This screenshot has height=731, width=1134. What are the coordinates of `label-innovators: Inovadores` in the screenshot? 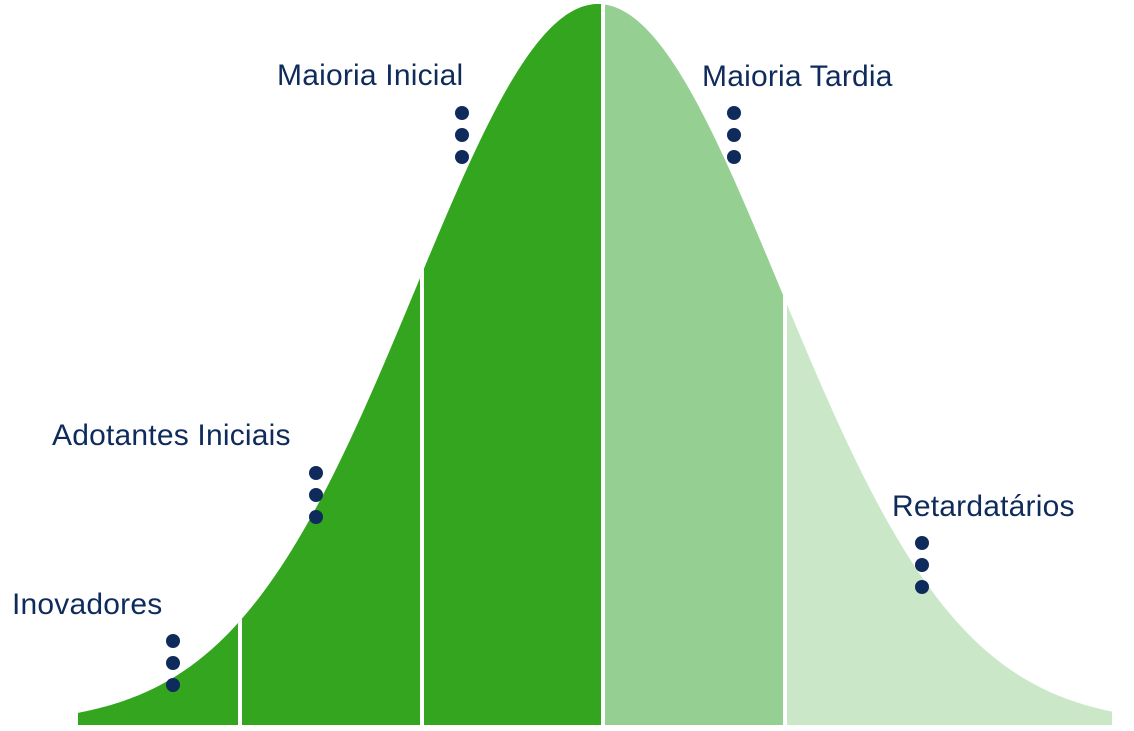 It's located at (87, 604).